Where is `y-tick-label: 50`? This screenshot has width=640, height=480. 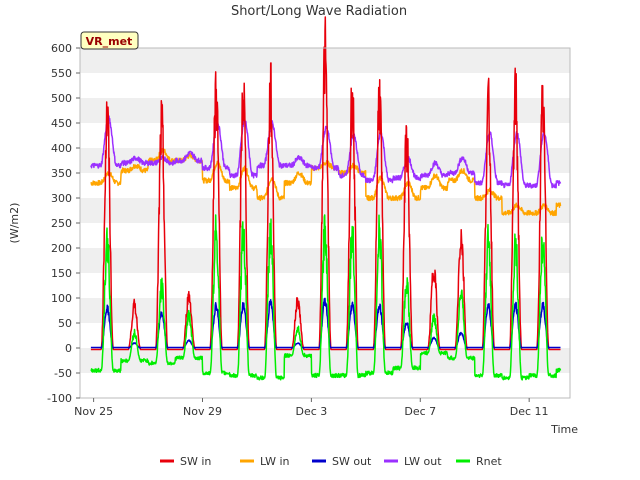
y-tick-label: 50 is located at coordinates (65, 323).